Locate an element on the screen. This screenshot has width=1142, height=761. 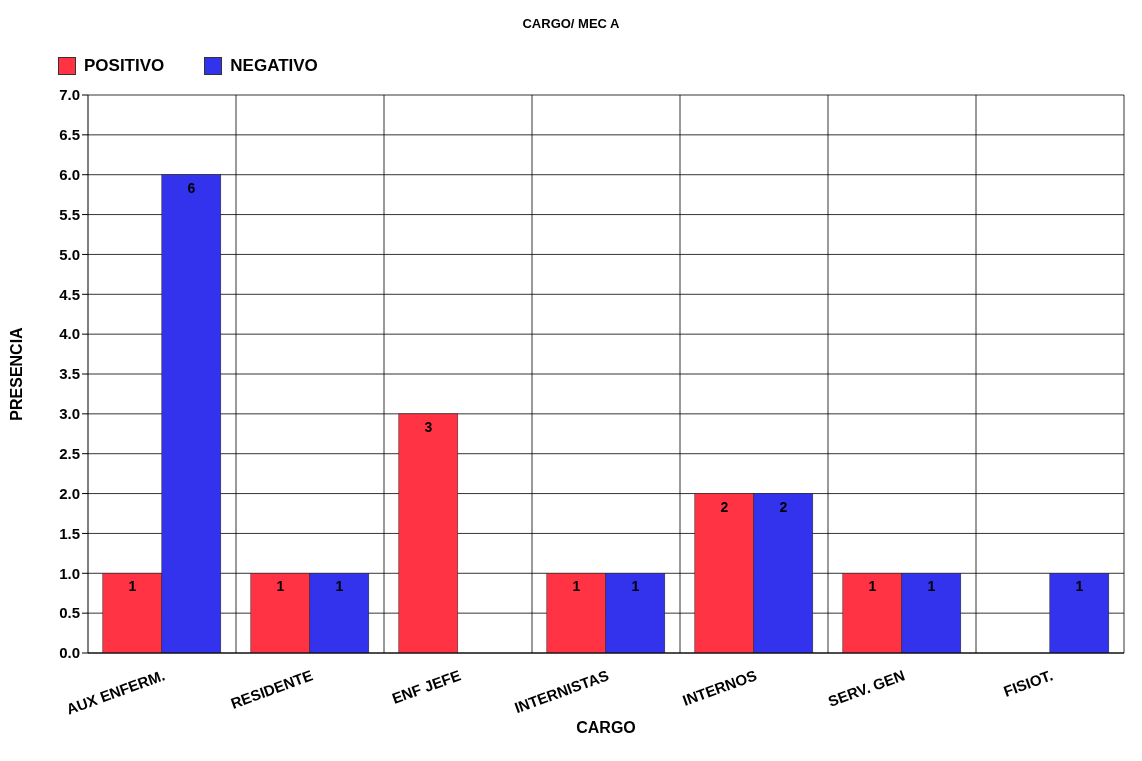
y-tick-label: 3.0 is located at coordinates (69, 414).